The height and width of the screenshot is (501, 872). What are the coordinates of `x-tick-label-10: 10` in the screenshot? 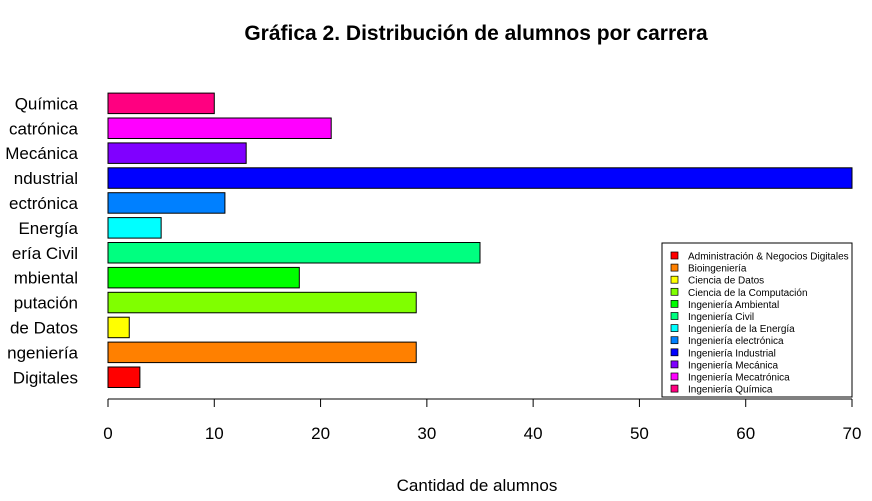 It's located at (214, 433).